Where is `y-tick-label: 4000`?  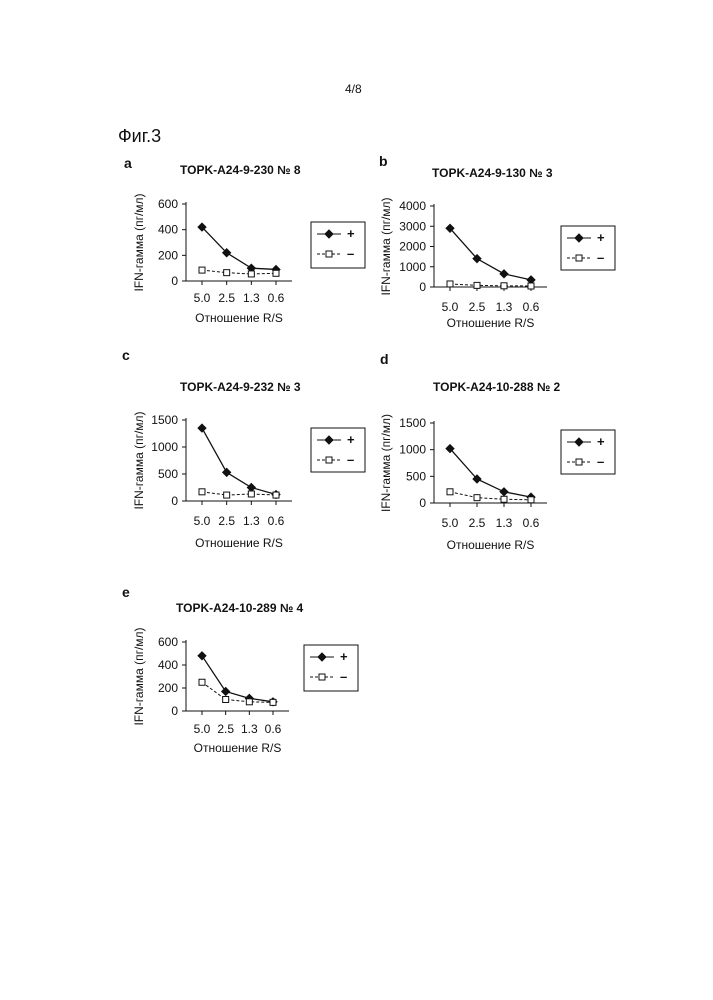
y-tick-label: 4000 is located at coordinates (412, 206).